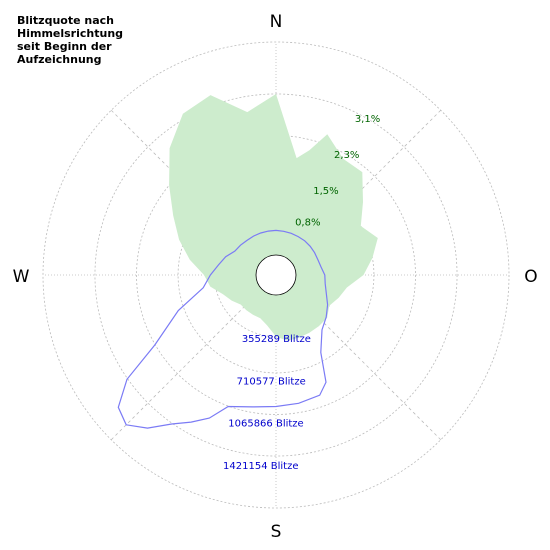 This screenshot has height=550, width=550. I want to click on count-line-series, so click(223, 329).